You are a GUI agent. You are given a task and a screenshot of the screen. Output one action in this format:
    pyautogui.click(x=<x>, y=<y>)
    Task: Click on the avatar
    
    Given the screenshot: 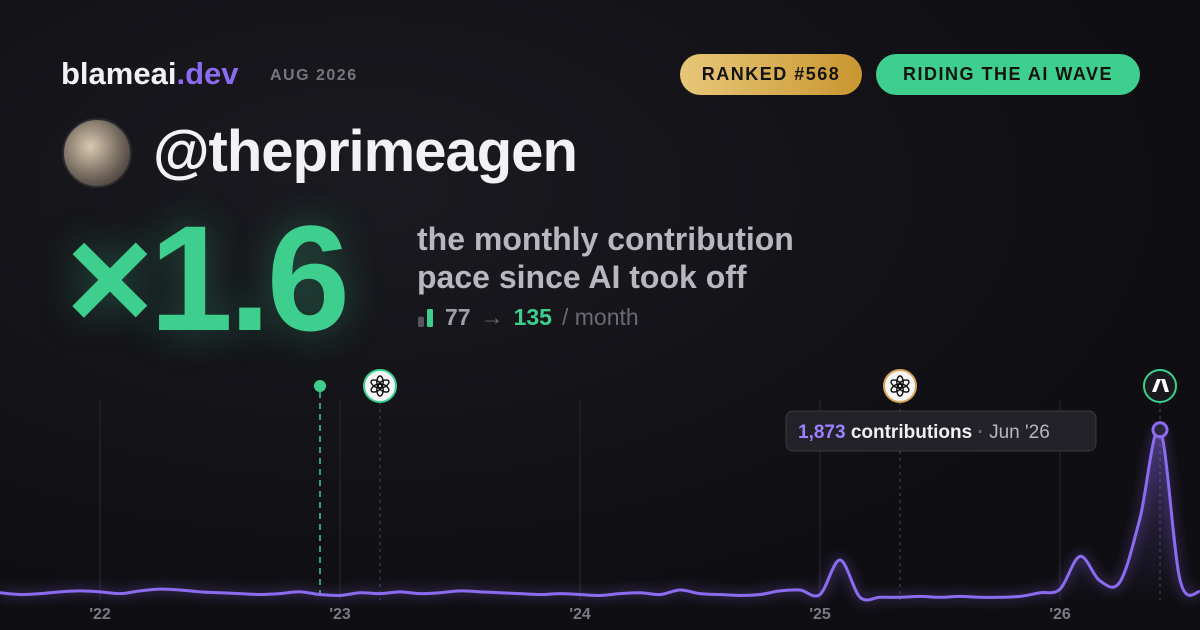 What is the action you would take?
    pyautogui.click(x=97, y=153)
    